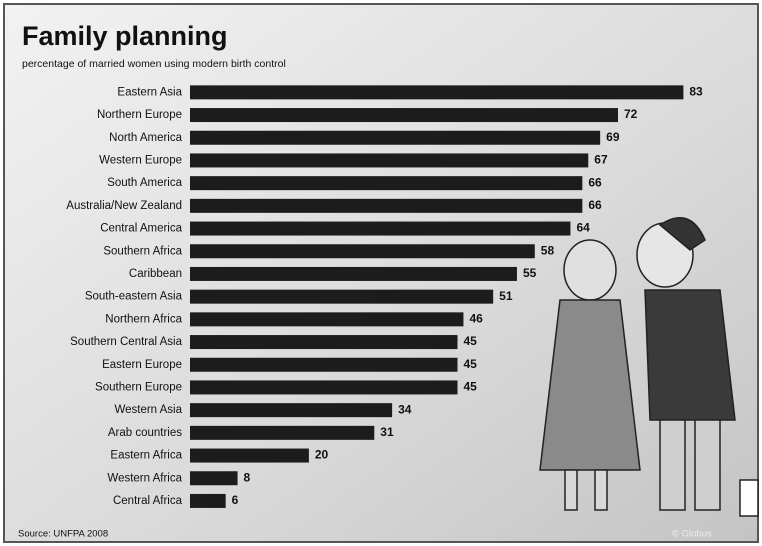  What do you see at coordinates (139, 115) in the screenshot?
I see `category-label: Northern Europe` at bounding box center [139, 115].